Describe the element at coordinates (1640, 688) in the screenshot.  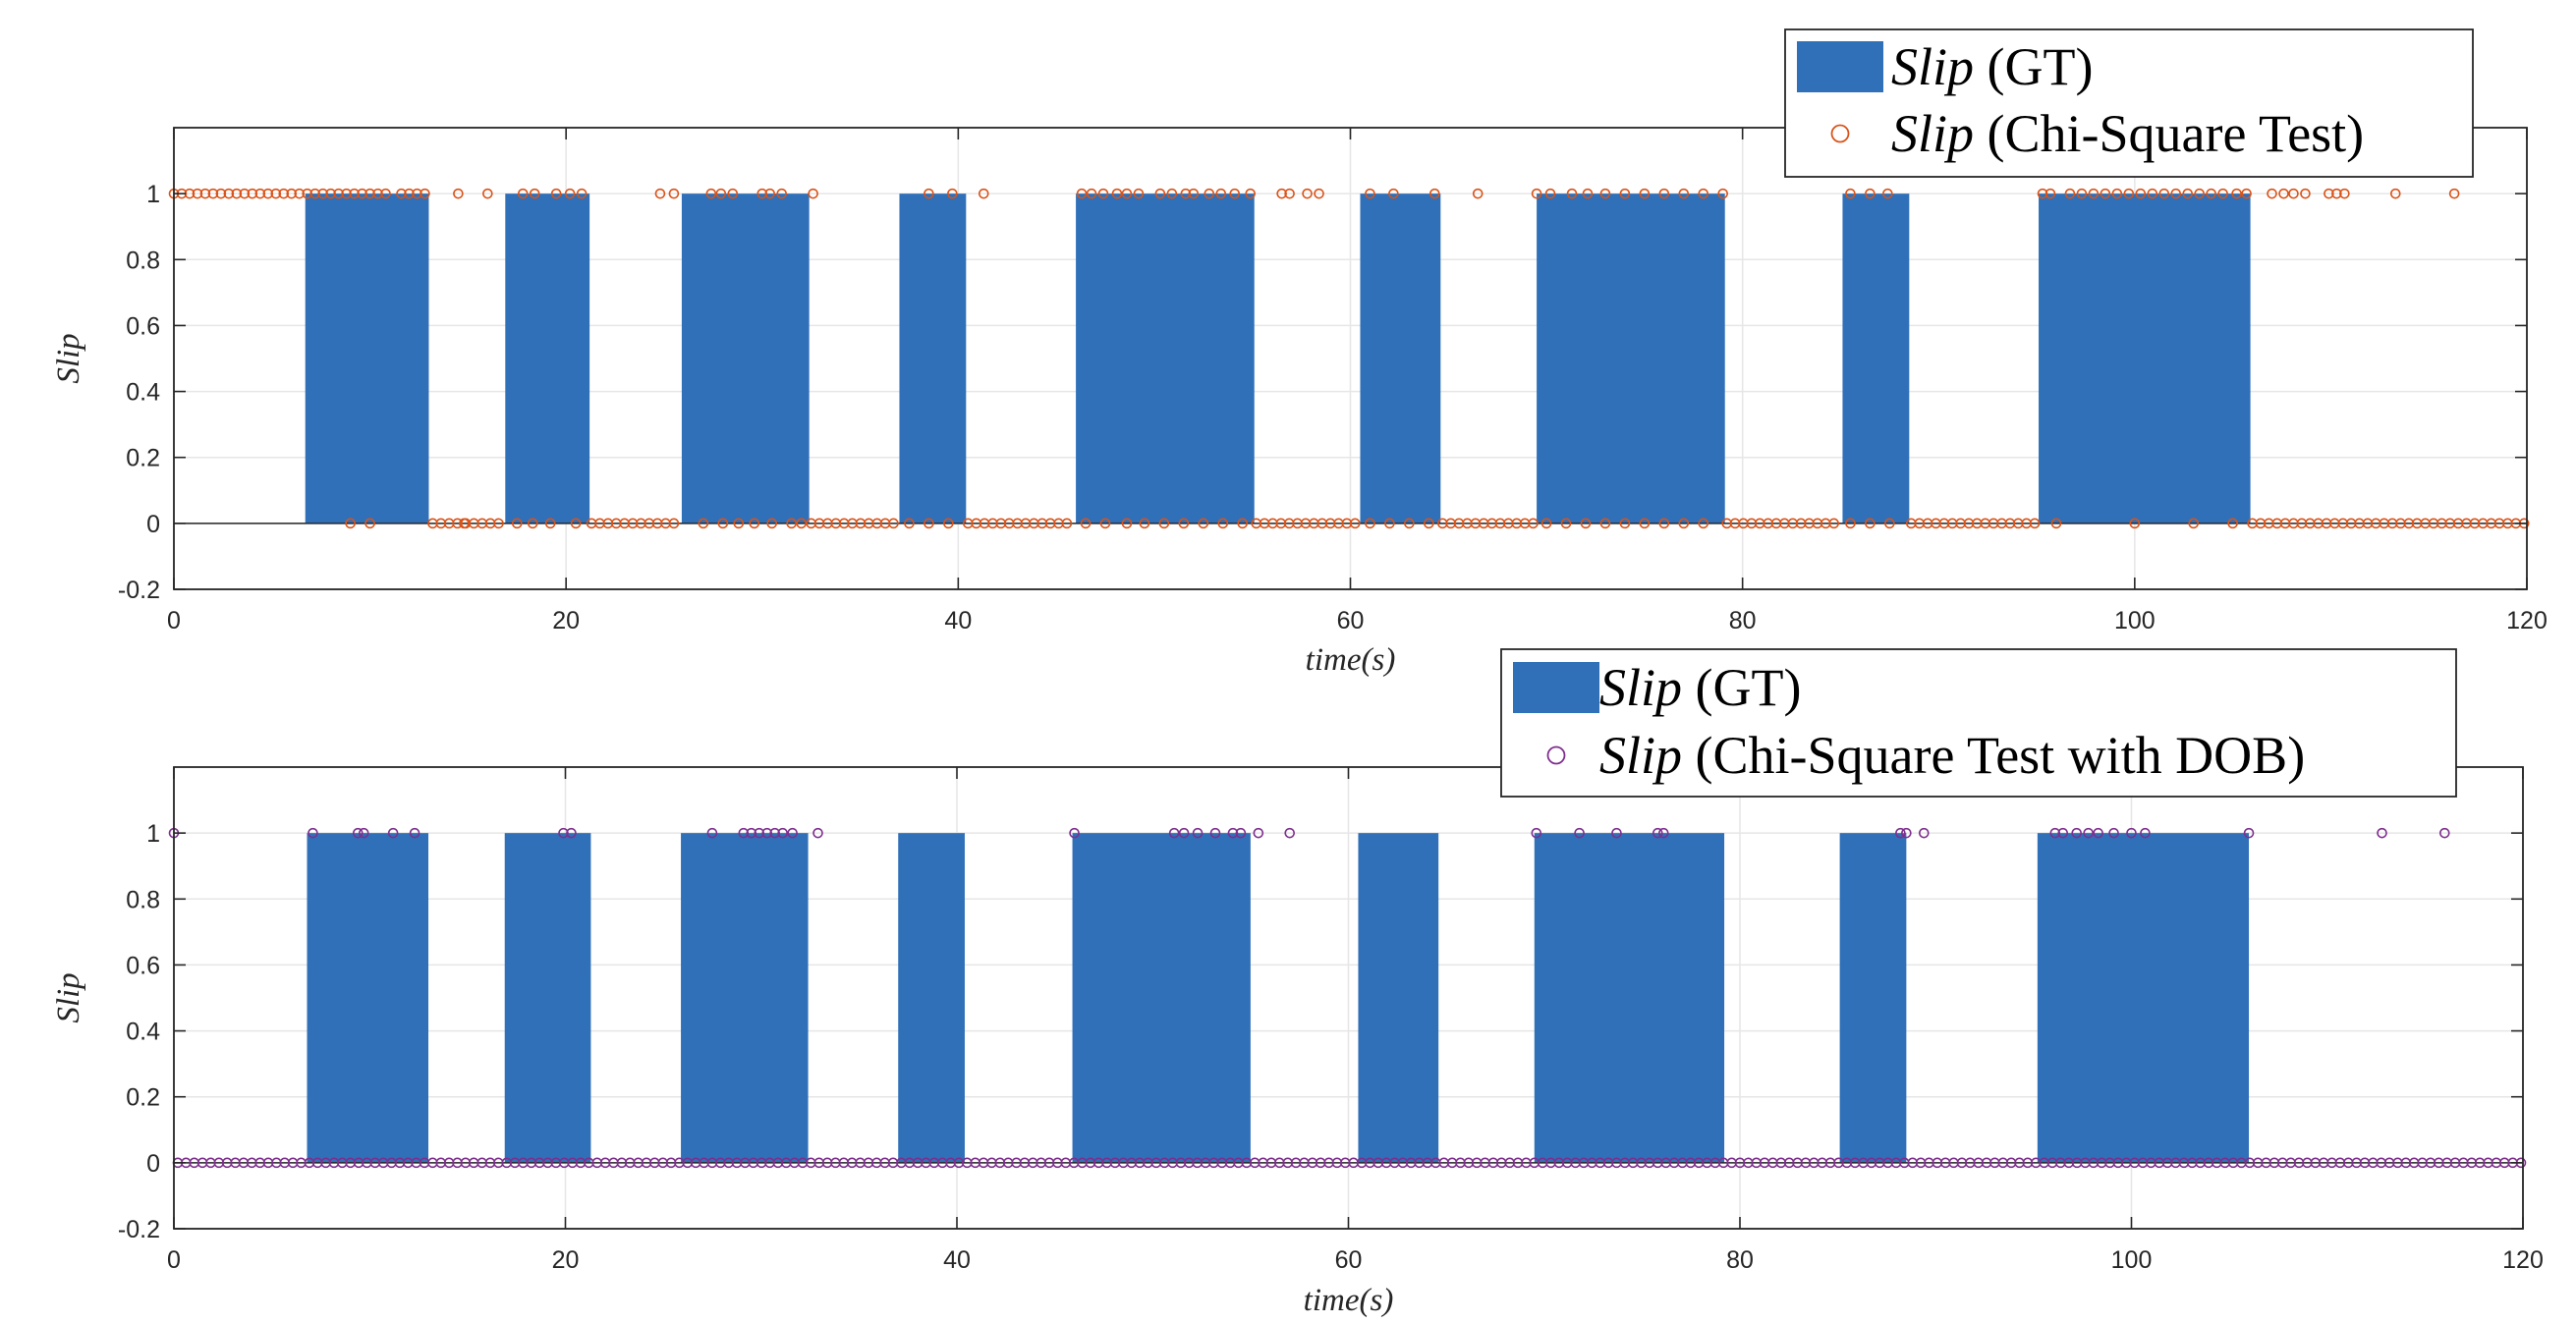
I see `legend-label-italic: Slip` at that location.